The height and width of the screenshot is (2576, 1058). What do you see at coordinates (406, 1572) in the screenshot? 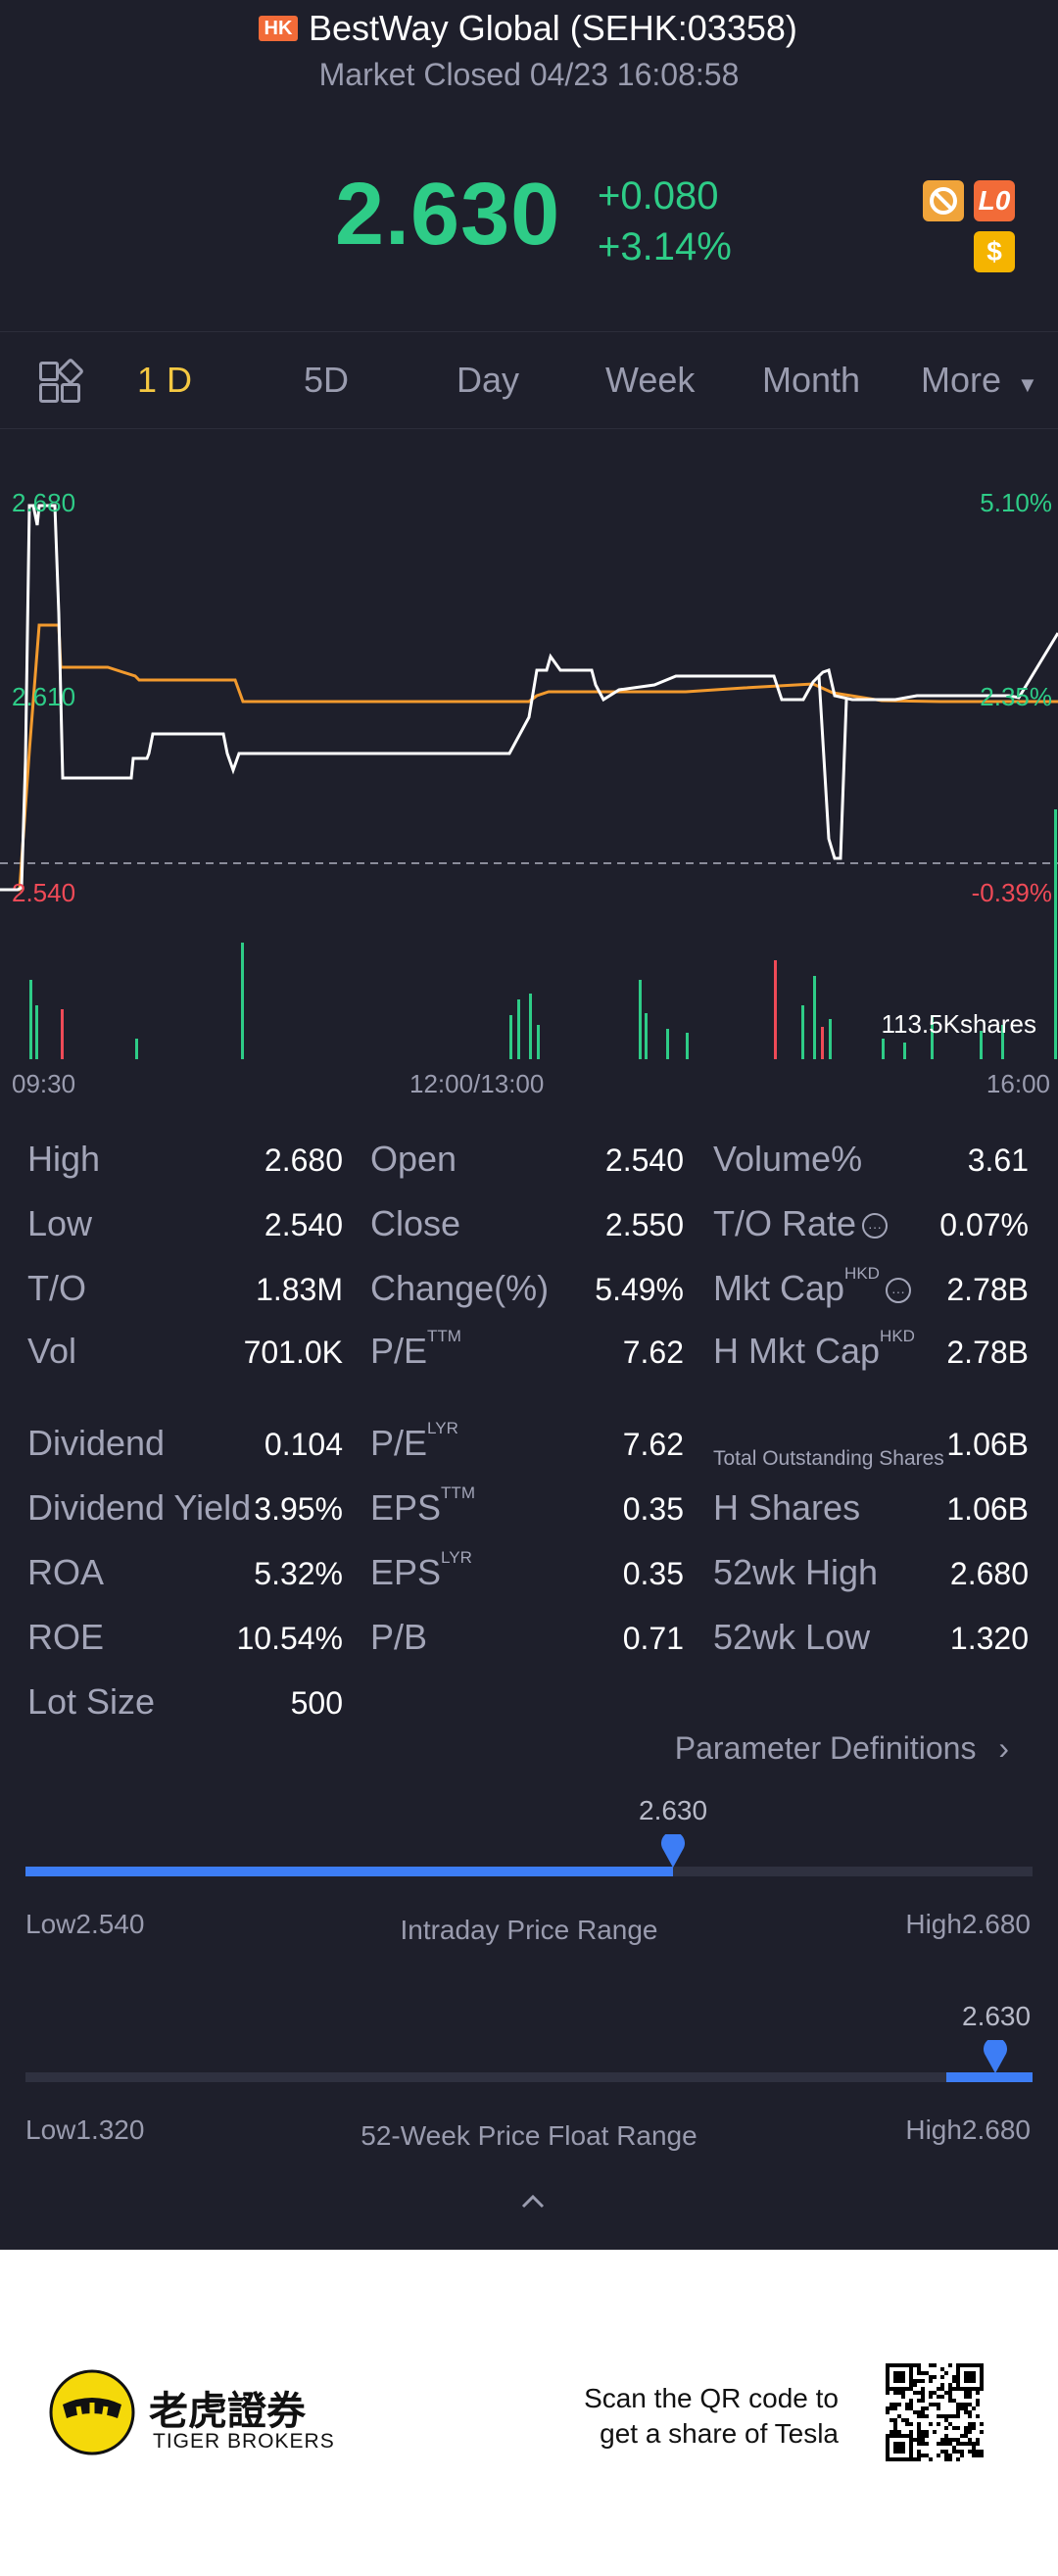
I see `stat-label-text: EPS` at bounding box center [406, 1572].